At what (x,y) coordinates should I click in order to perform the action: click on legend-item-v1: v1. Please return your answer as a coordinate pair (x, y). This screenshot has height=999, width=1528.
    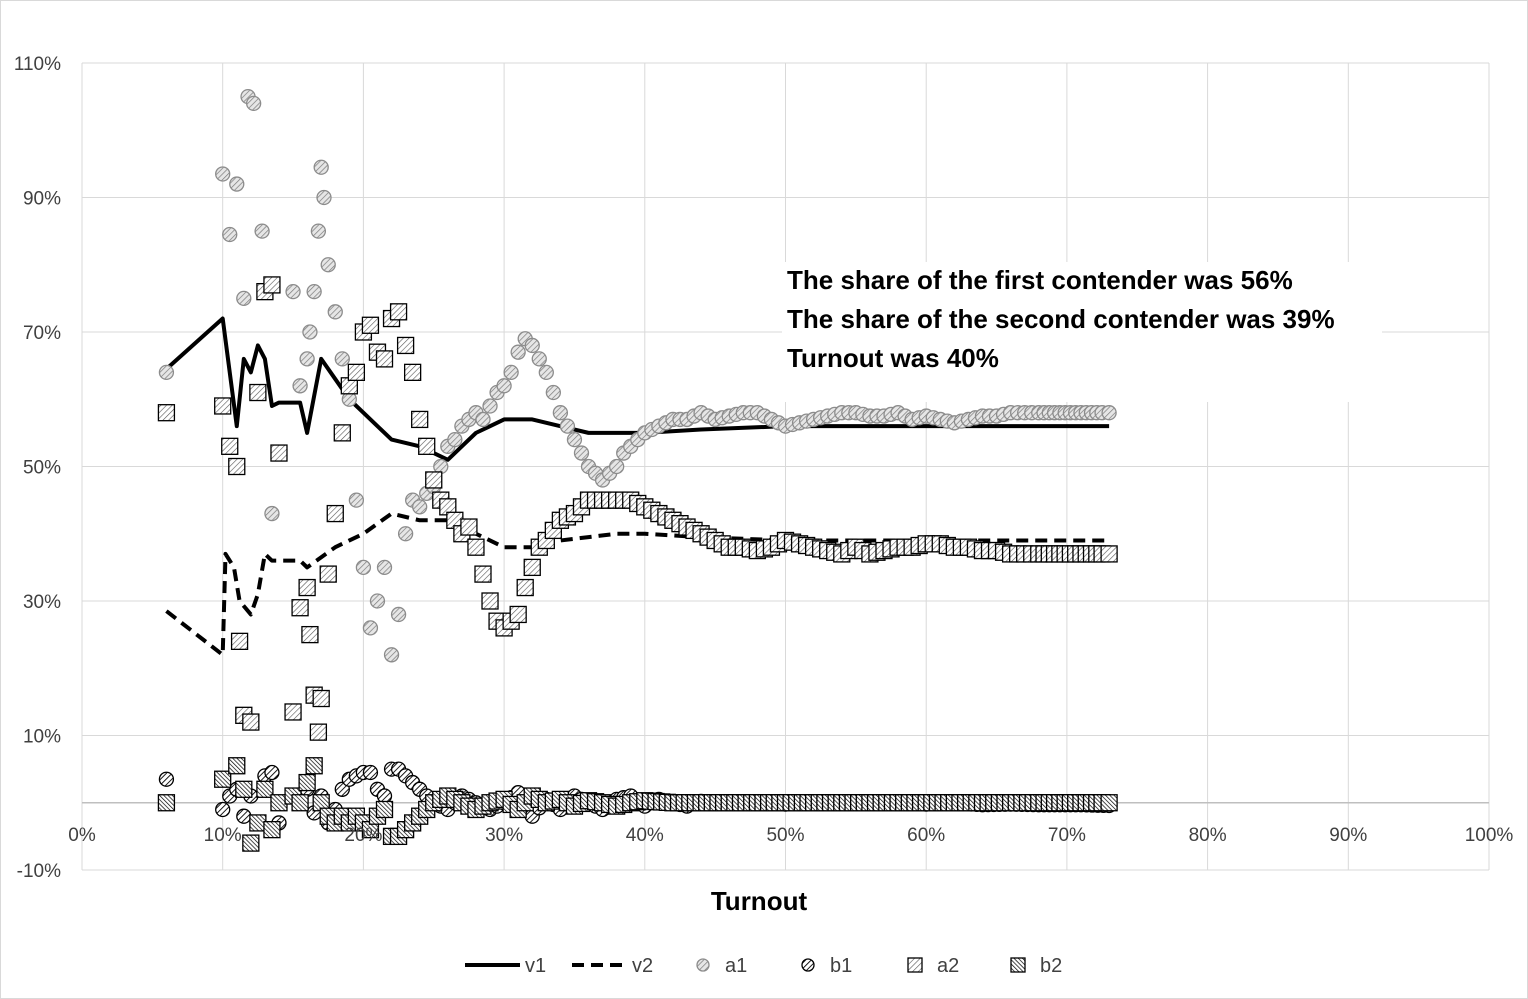
    Looking at the image, I should click on (505, 966).